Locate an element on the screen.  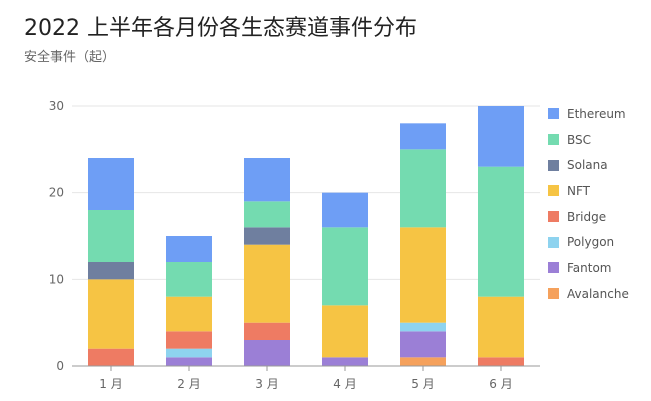
legend-label: Ethereum is located at coordinates (596, 113).